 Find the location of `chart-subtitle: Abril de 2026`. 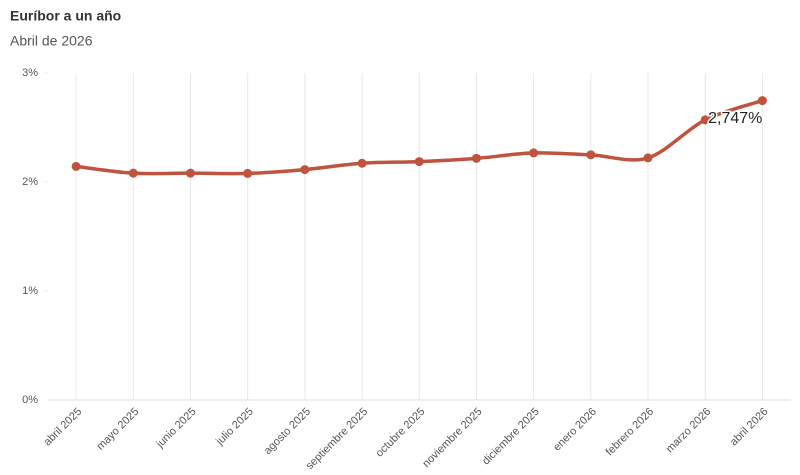

chart-subtitle: Abril de 2026 is located at coordinates (51, 41).